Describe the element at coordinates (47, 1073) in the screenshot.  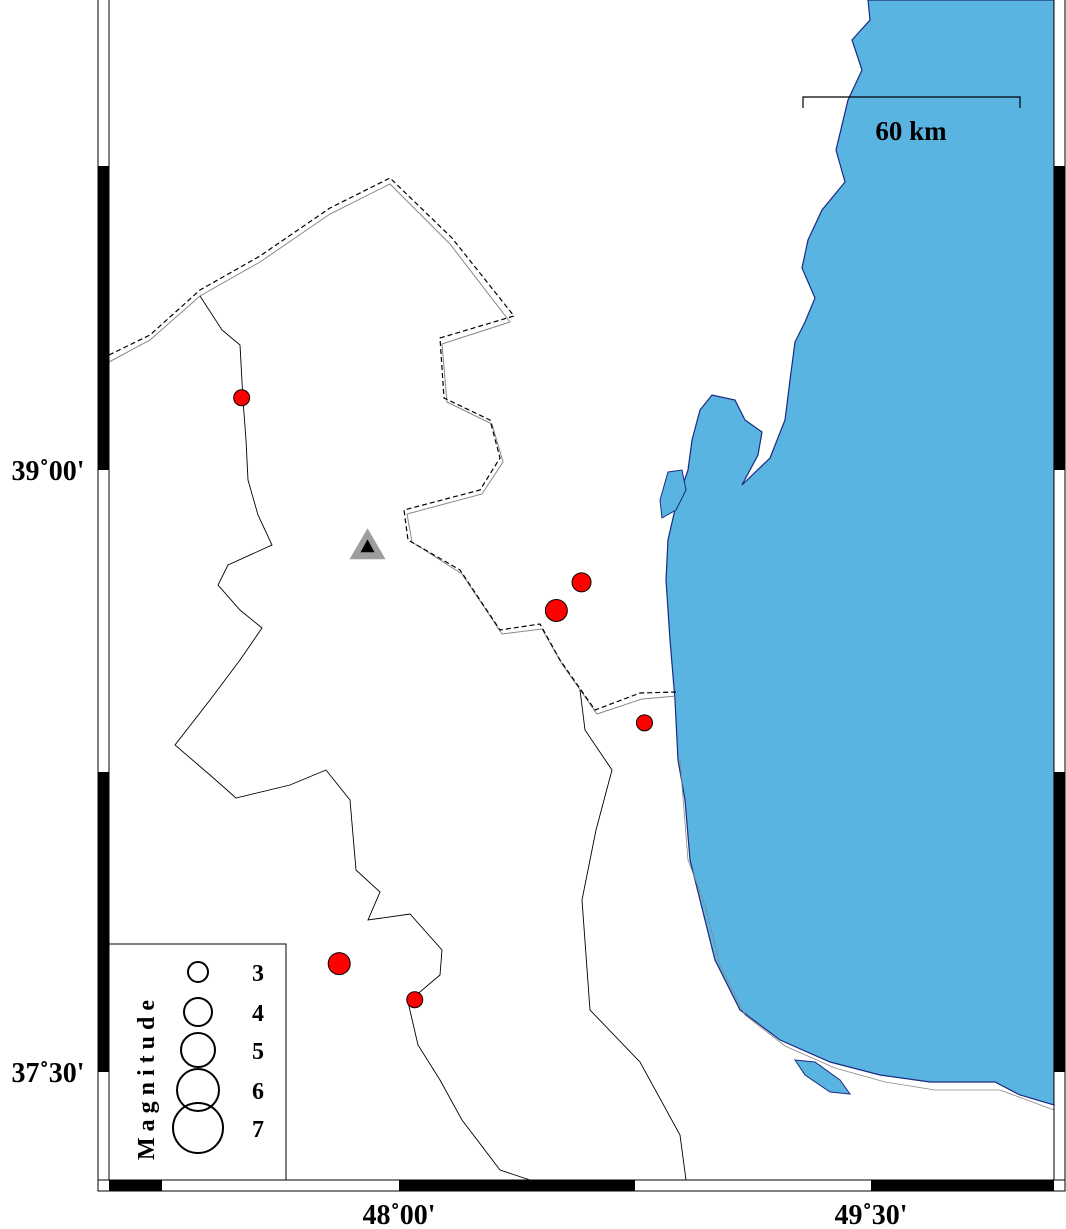
I see `lat-tick-label: 37˚30'` at that location.